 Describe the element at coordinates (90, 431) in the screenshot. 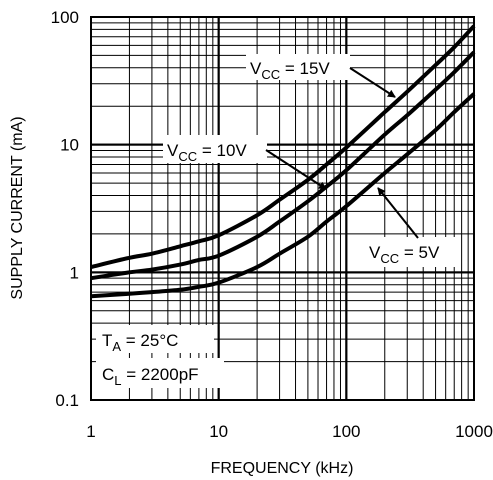

I see `x-tick-label: 1` at that location.